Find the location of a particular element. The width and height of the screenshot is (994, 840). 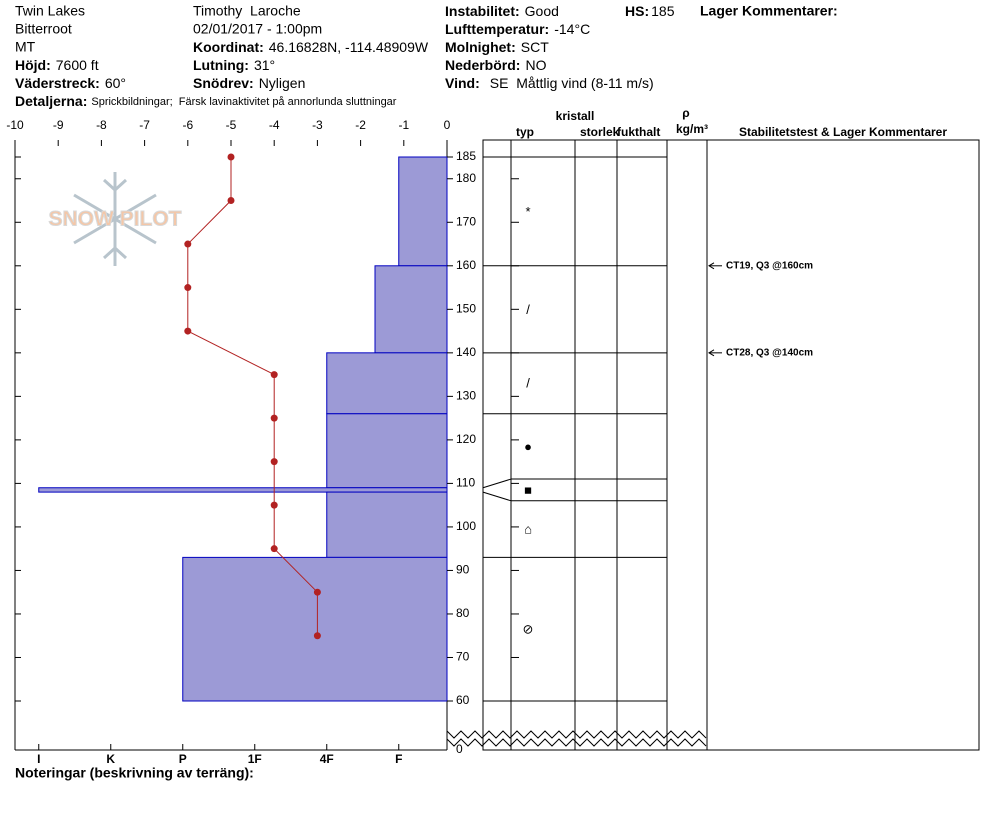

elevation: Höjd: 7600 ft is located at coordinates (57, 65).